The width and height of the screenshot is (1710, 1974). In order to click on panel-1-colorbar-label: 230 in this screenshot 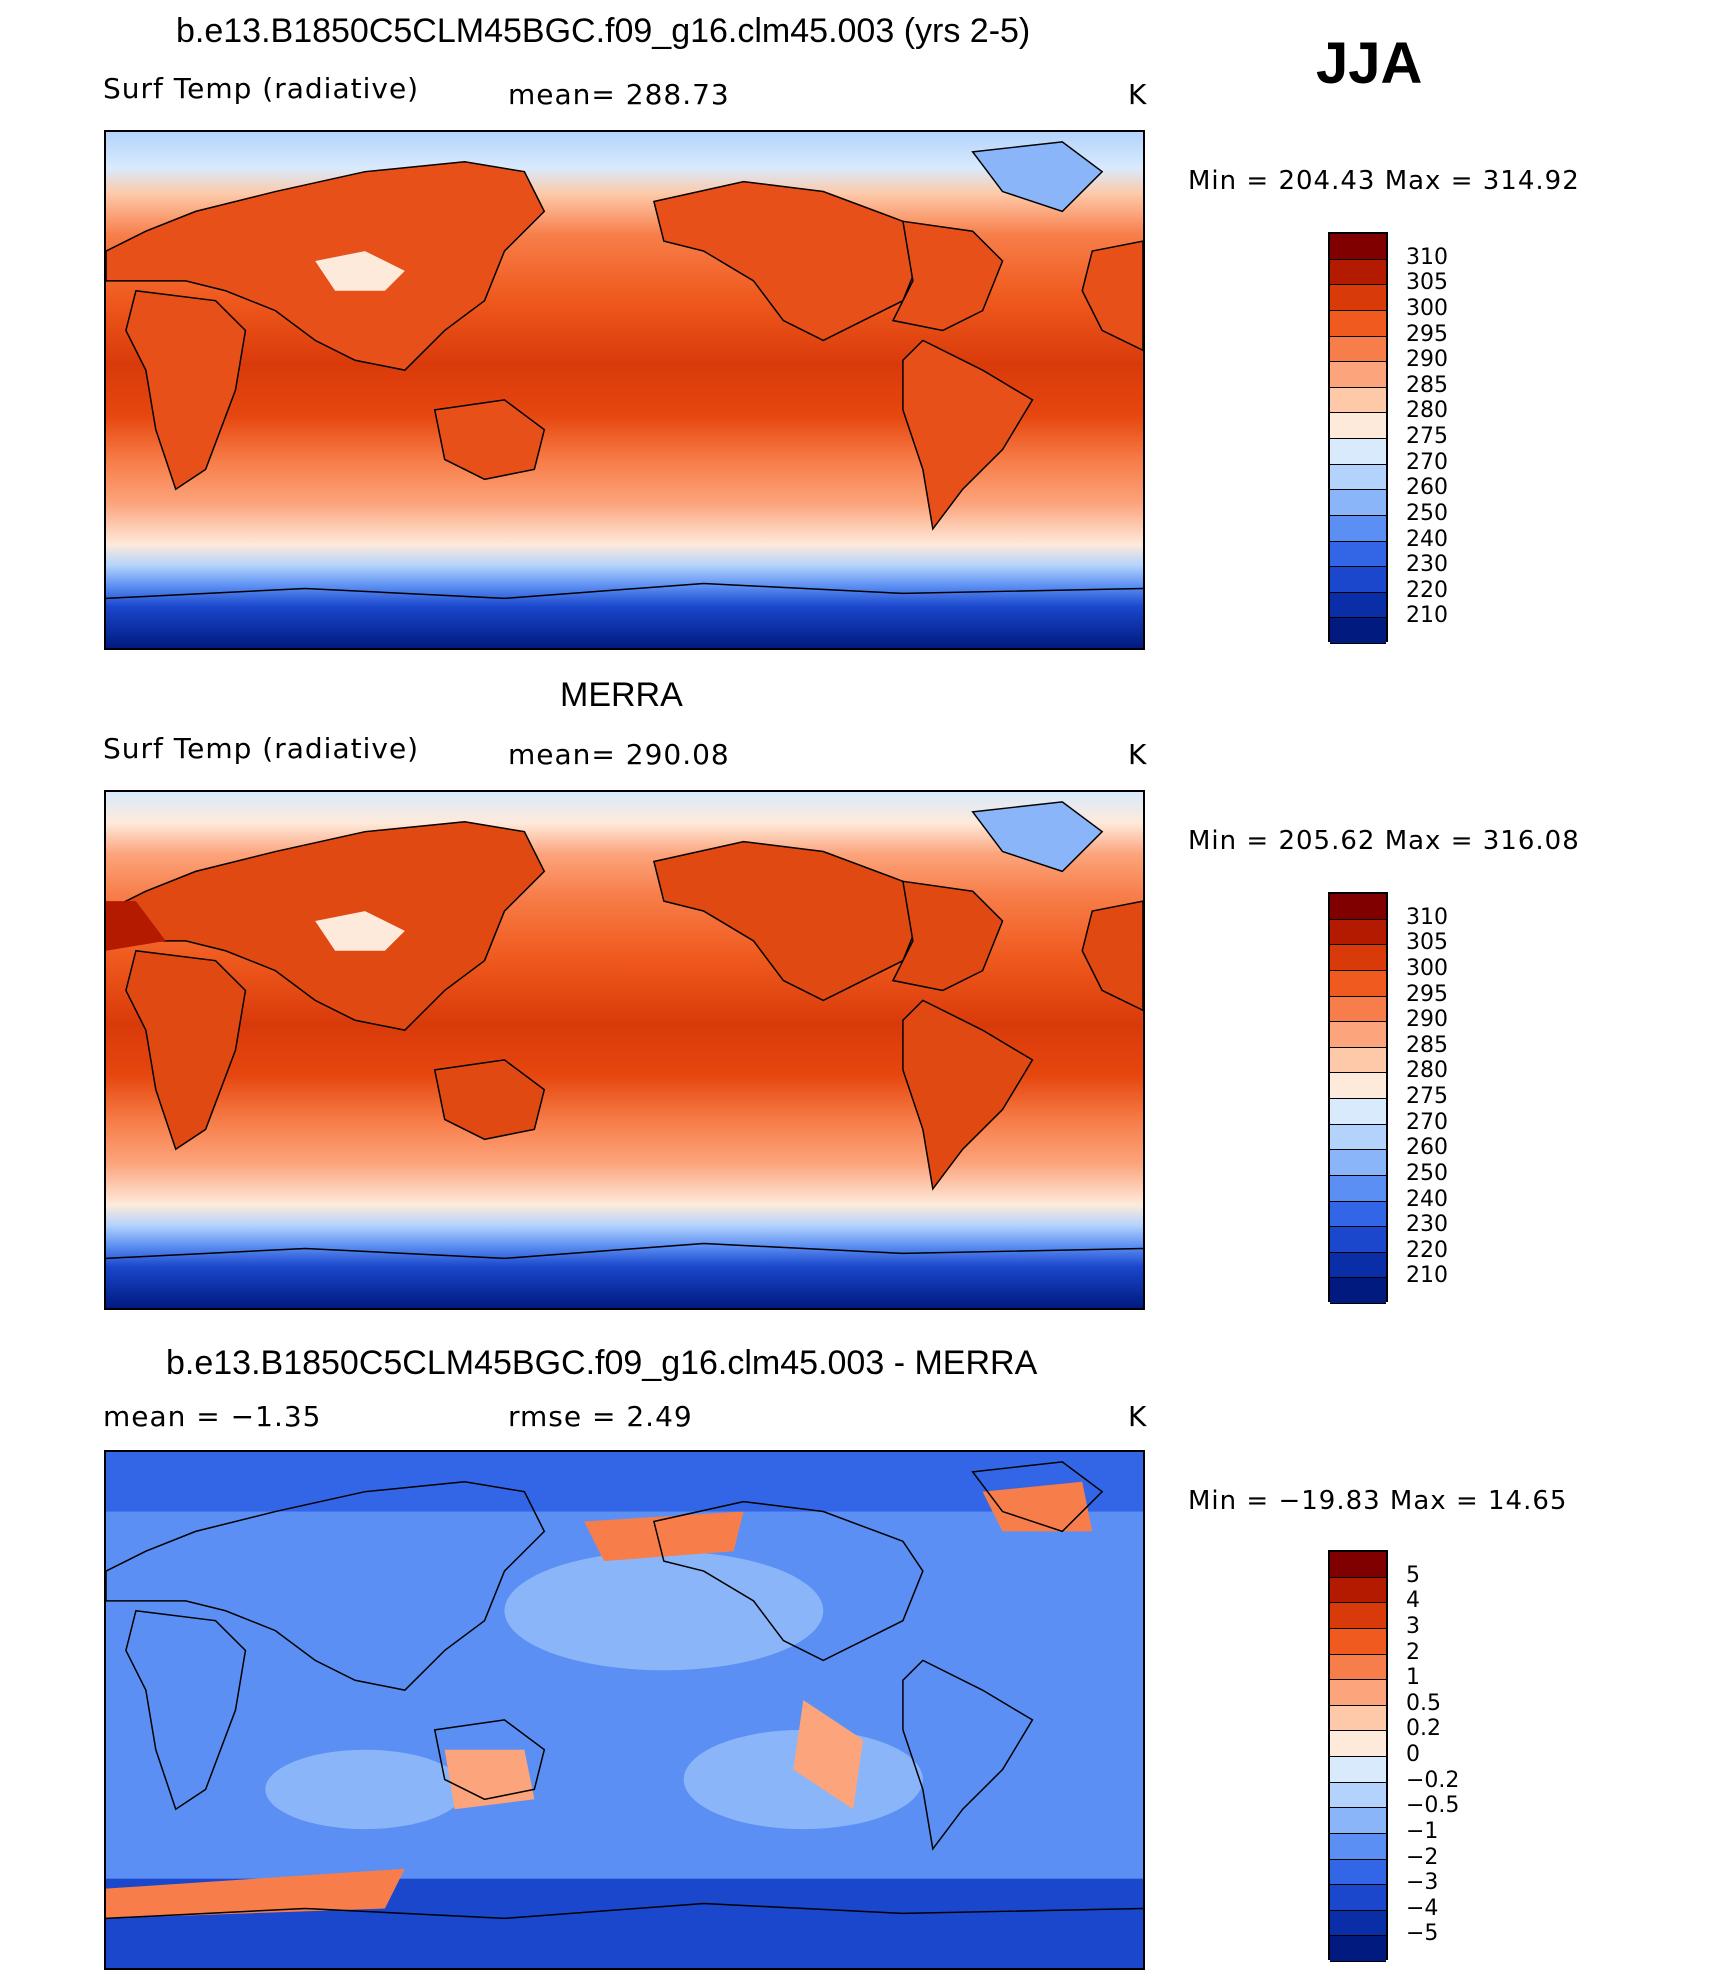, I will do `click(1427, 565)`.